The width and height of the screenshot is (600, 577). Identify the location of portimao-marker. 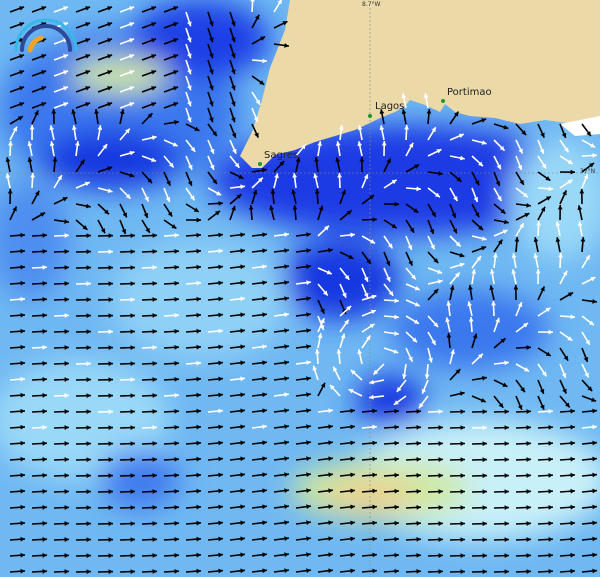
(443, 101).